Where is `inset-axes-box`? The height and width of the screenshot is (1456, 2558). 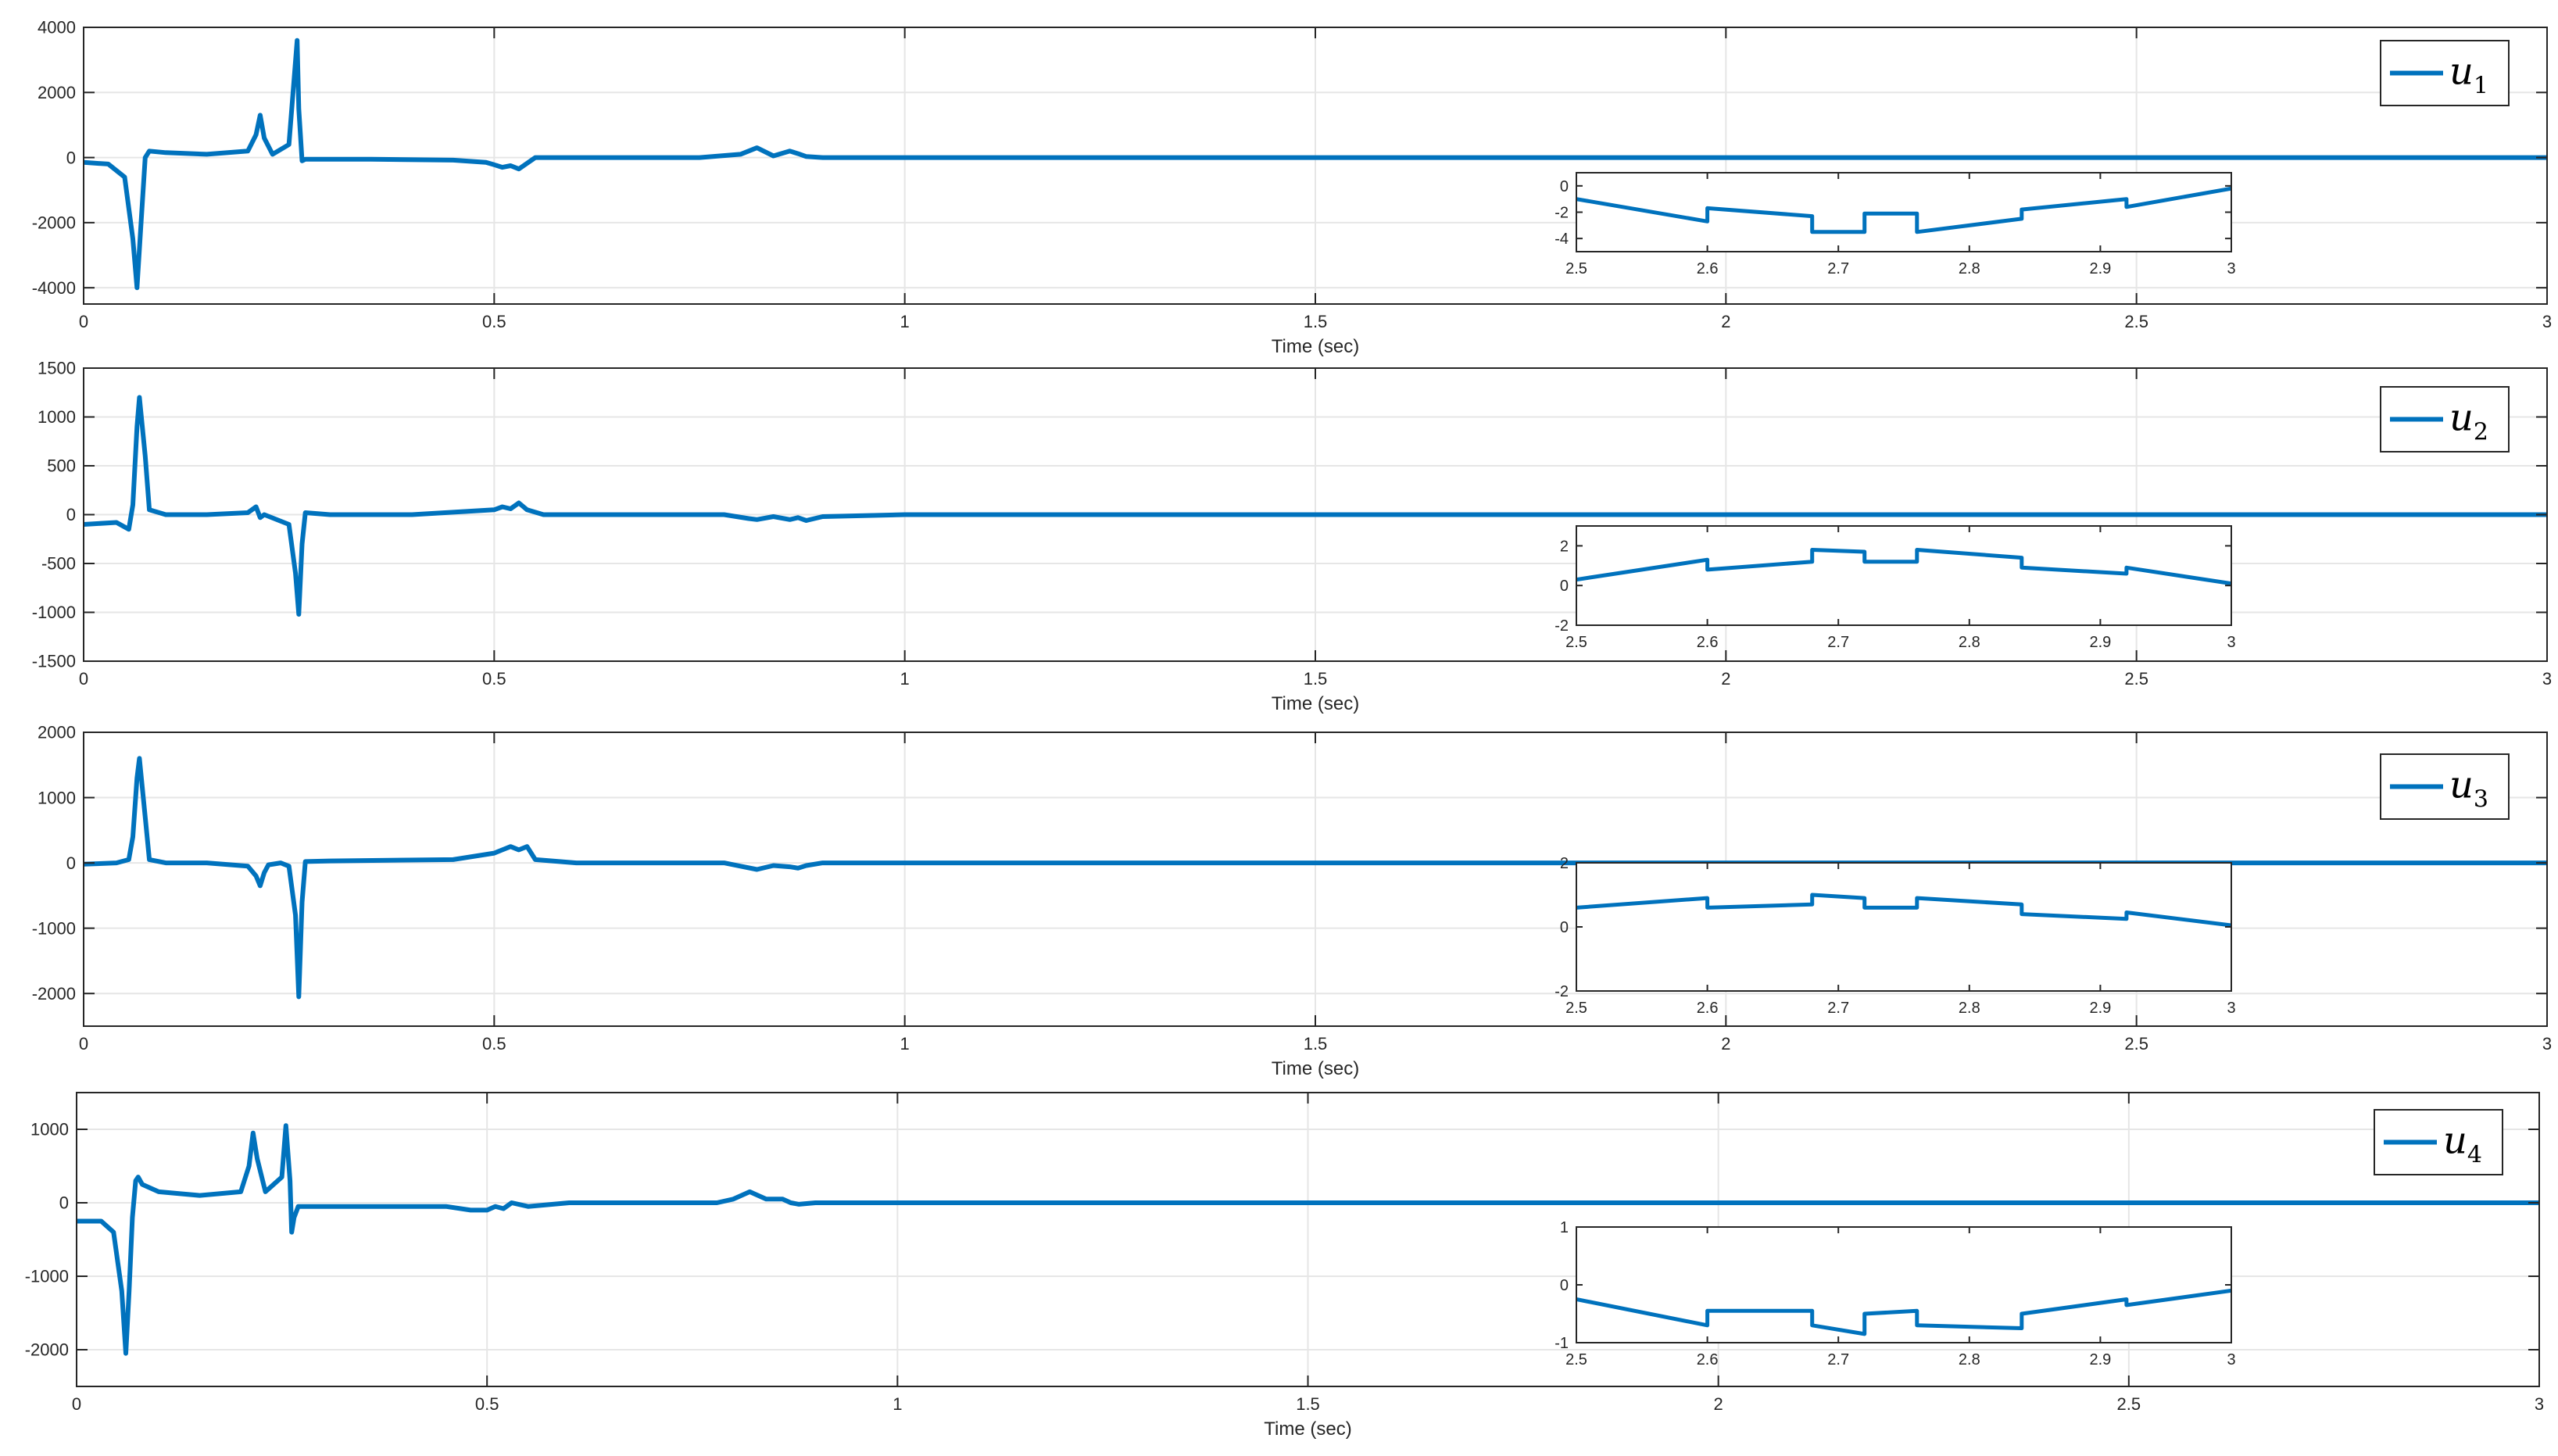 inset-axes-box is located at coordinates (1904, 575).